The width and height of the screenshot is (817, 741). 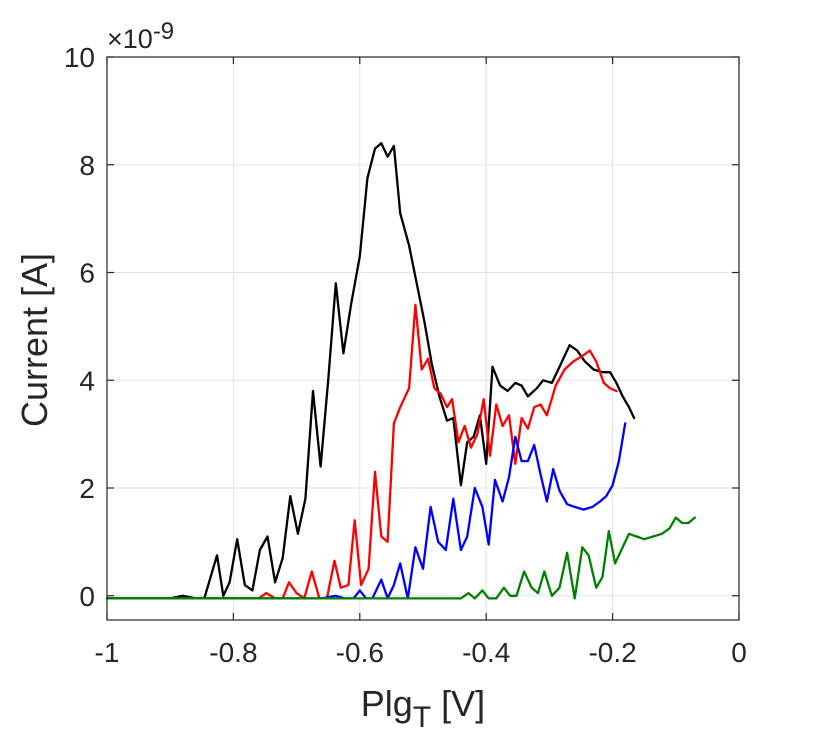 I want to click on y-tick-label: 0, so click(x=87, y=596).